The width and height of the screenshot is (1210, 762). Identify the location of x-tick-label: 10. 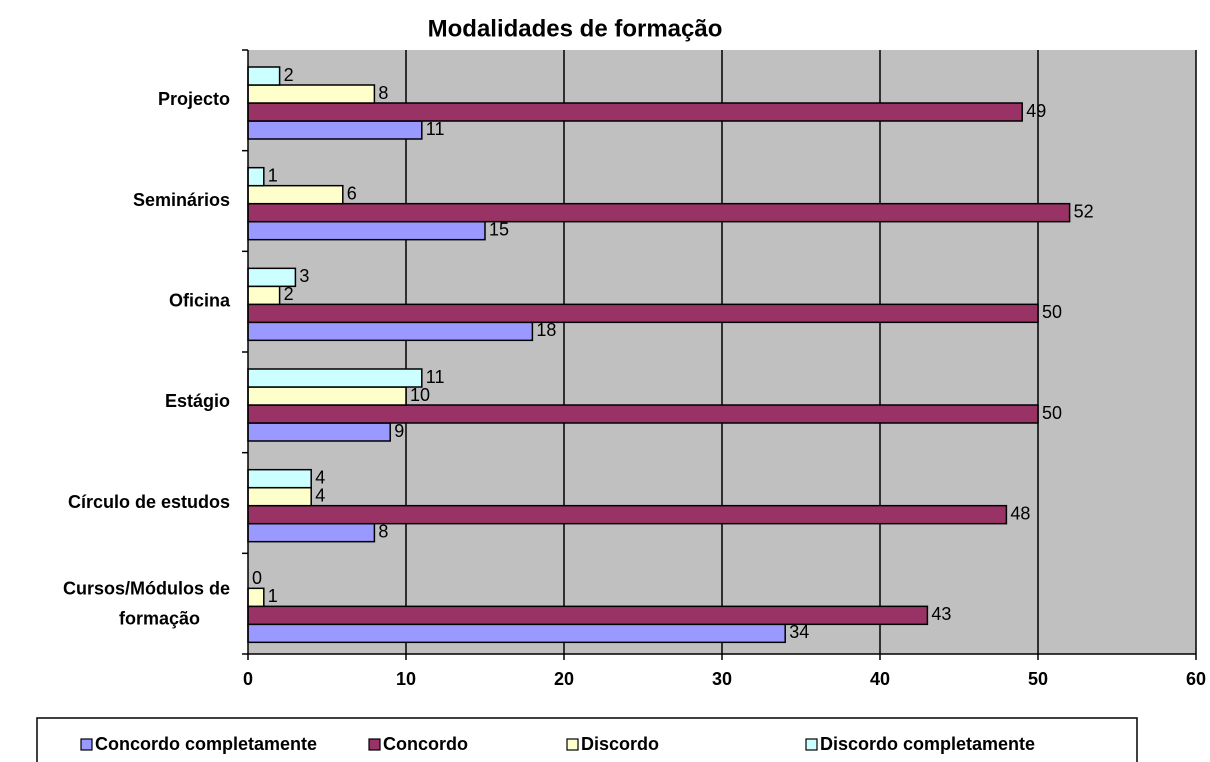
(406, 679).